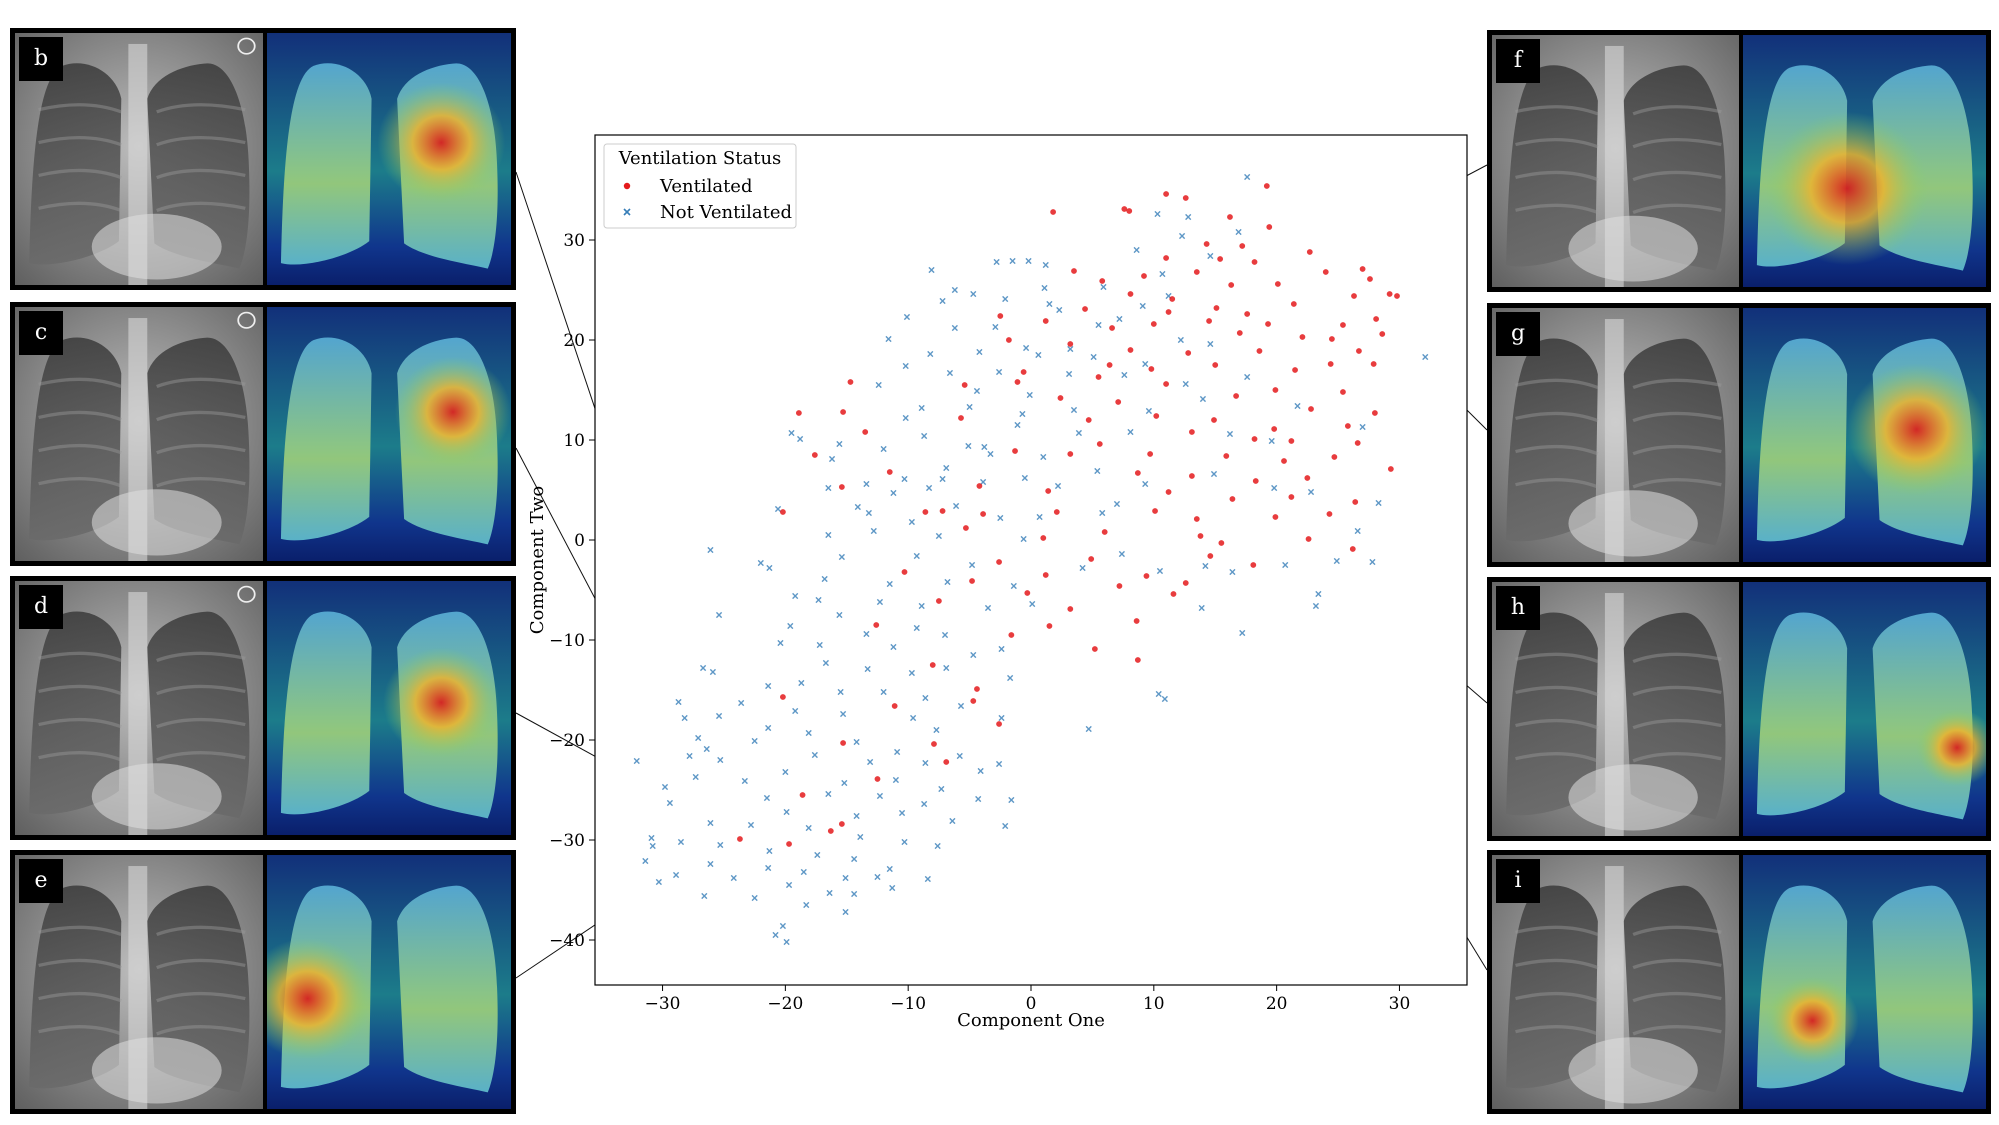 This screenshot has width=1999, height=1125. What do you see at coordinates (1518, 61) in the screenshot?
I see `panel-label: f` at bounding box center [1518, 61].